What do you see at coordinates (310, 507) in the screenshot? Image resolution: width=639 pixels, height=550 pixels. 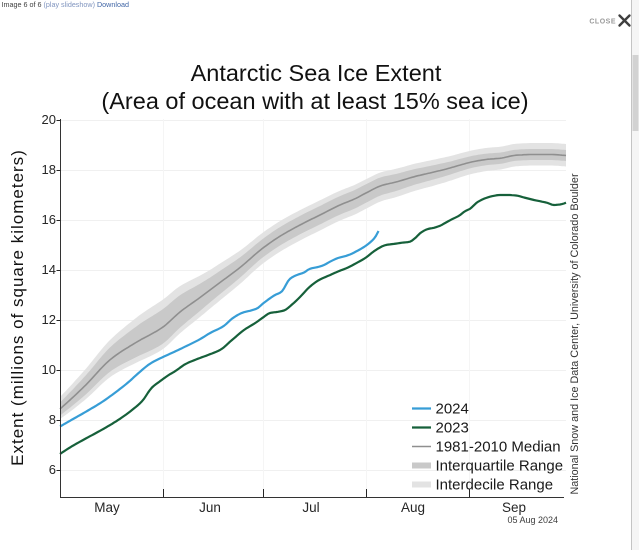 I see `svg-text: Jul` at bounding box center [310, 507].